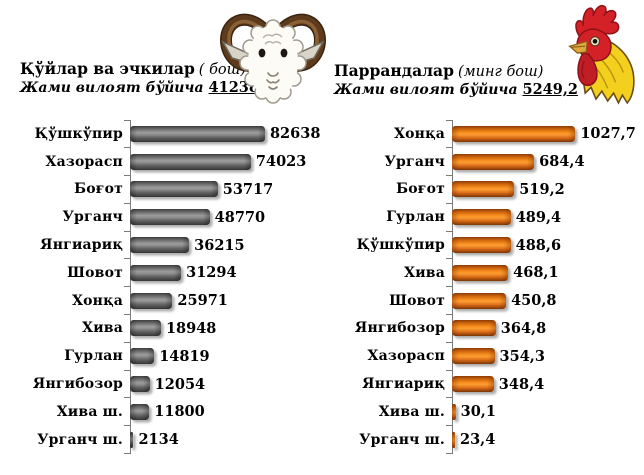 Image resolution: width=644 pixels, height=475 pixels. I want to click on chart-row: Гурлан 14819, so click(161, 355).